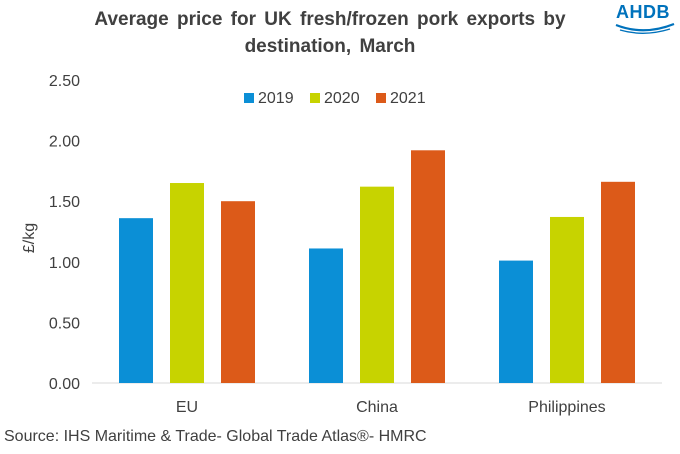  I want to click on legend: 2019 2020 2021, so click(335, 98).